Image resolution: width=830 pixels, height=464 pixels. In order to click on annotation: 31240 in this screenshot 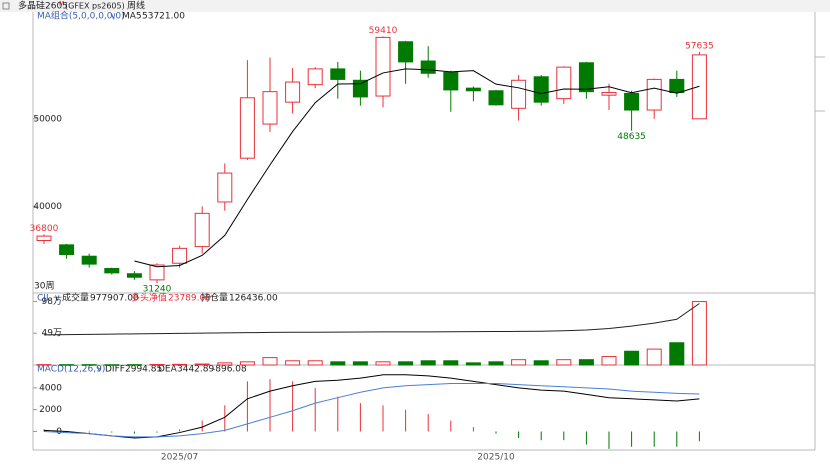, I will do `click(157, 290)`.